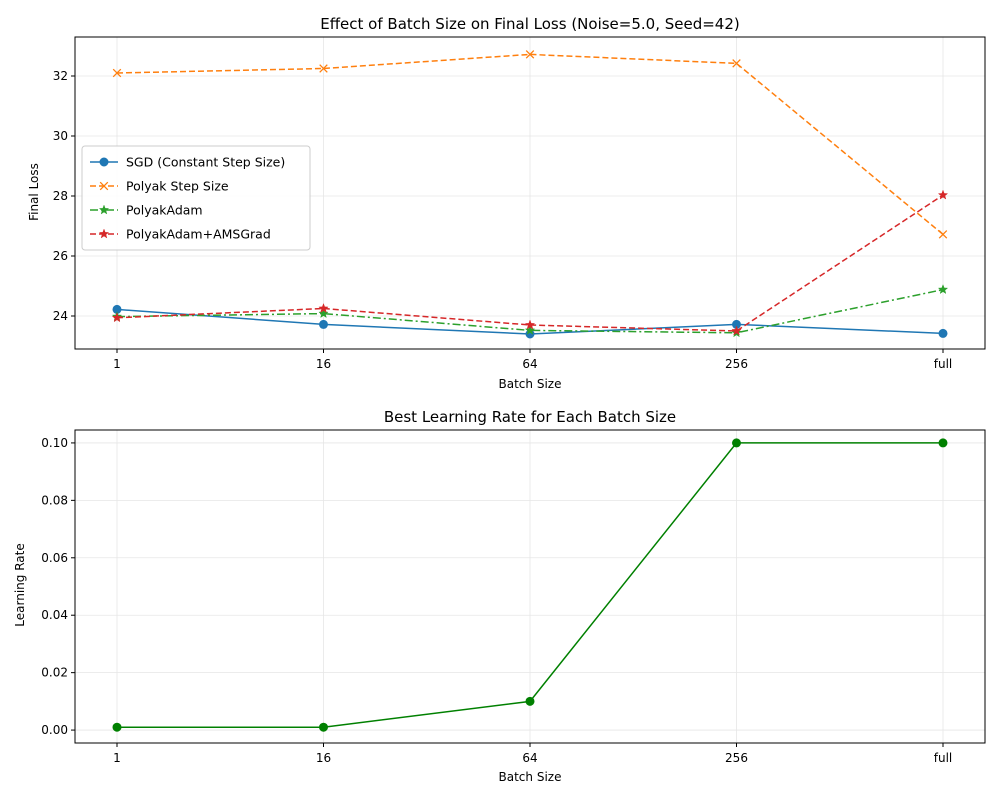  Describe the element at coordinates (60, 196) in the screenshot. I see `y-tick-label: 28` at that location.